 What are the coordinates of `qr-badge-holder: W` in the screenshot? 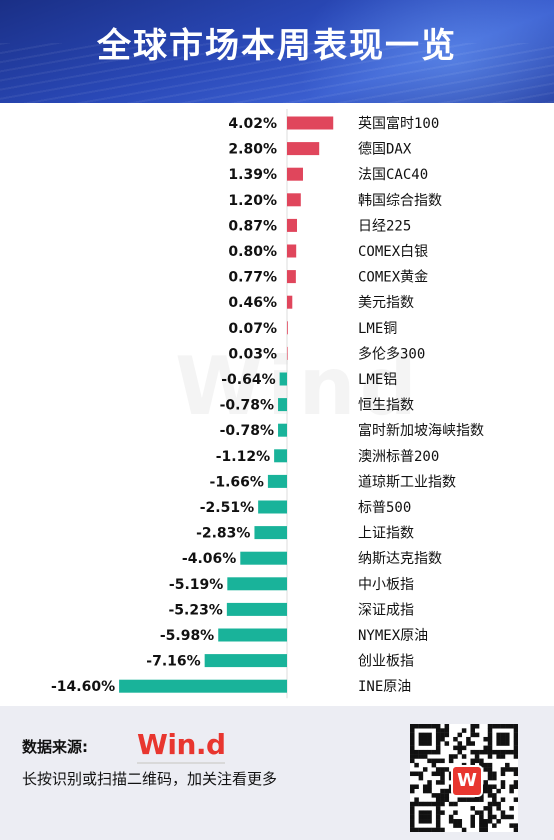 It's located at (464, 778).